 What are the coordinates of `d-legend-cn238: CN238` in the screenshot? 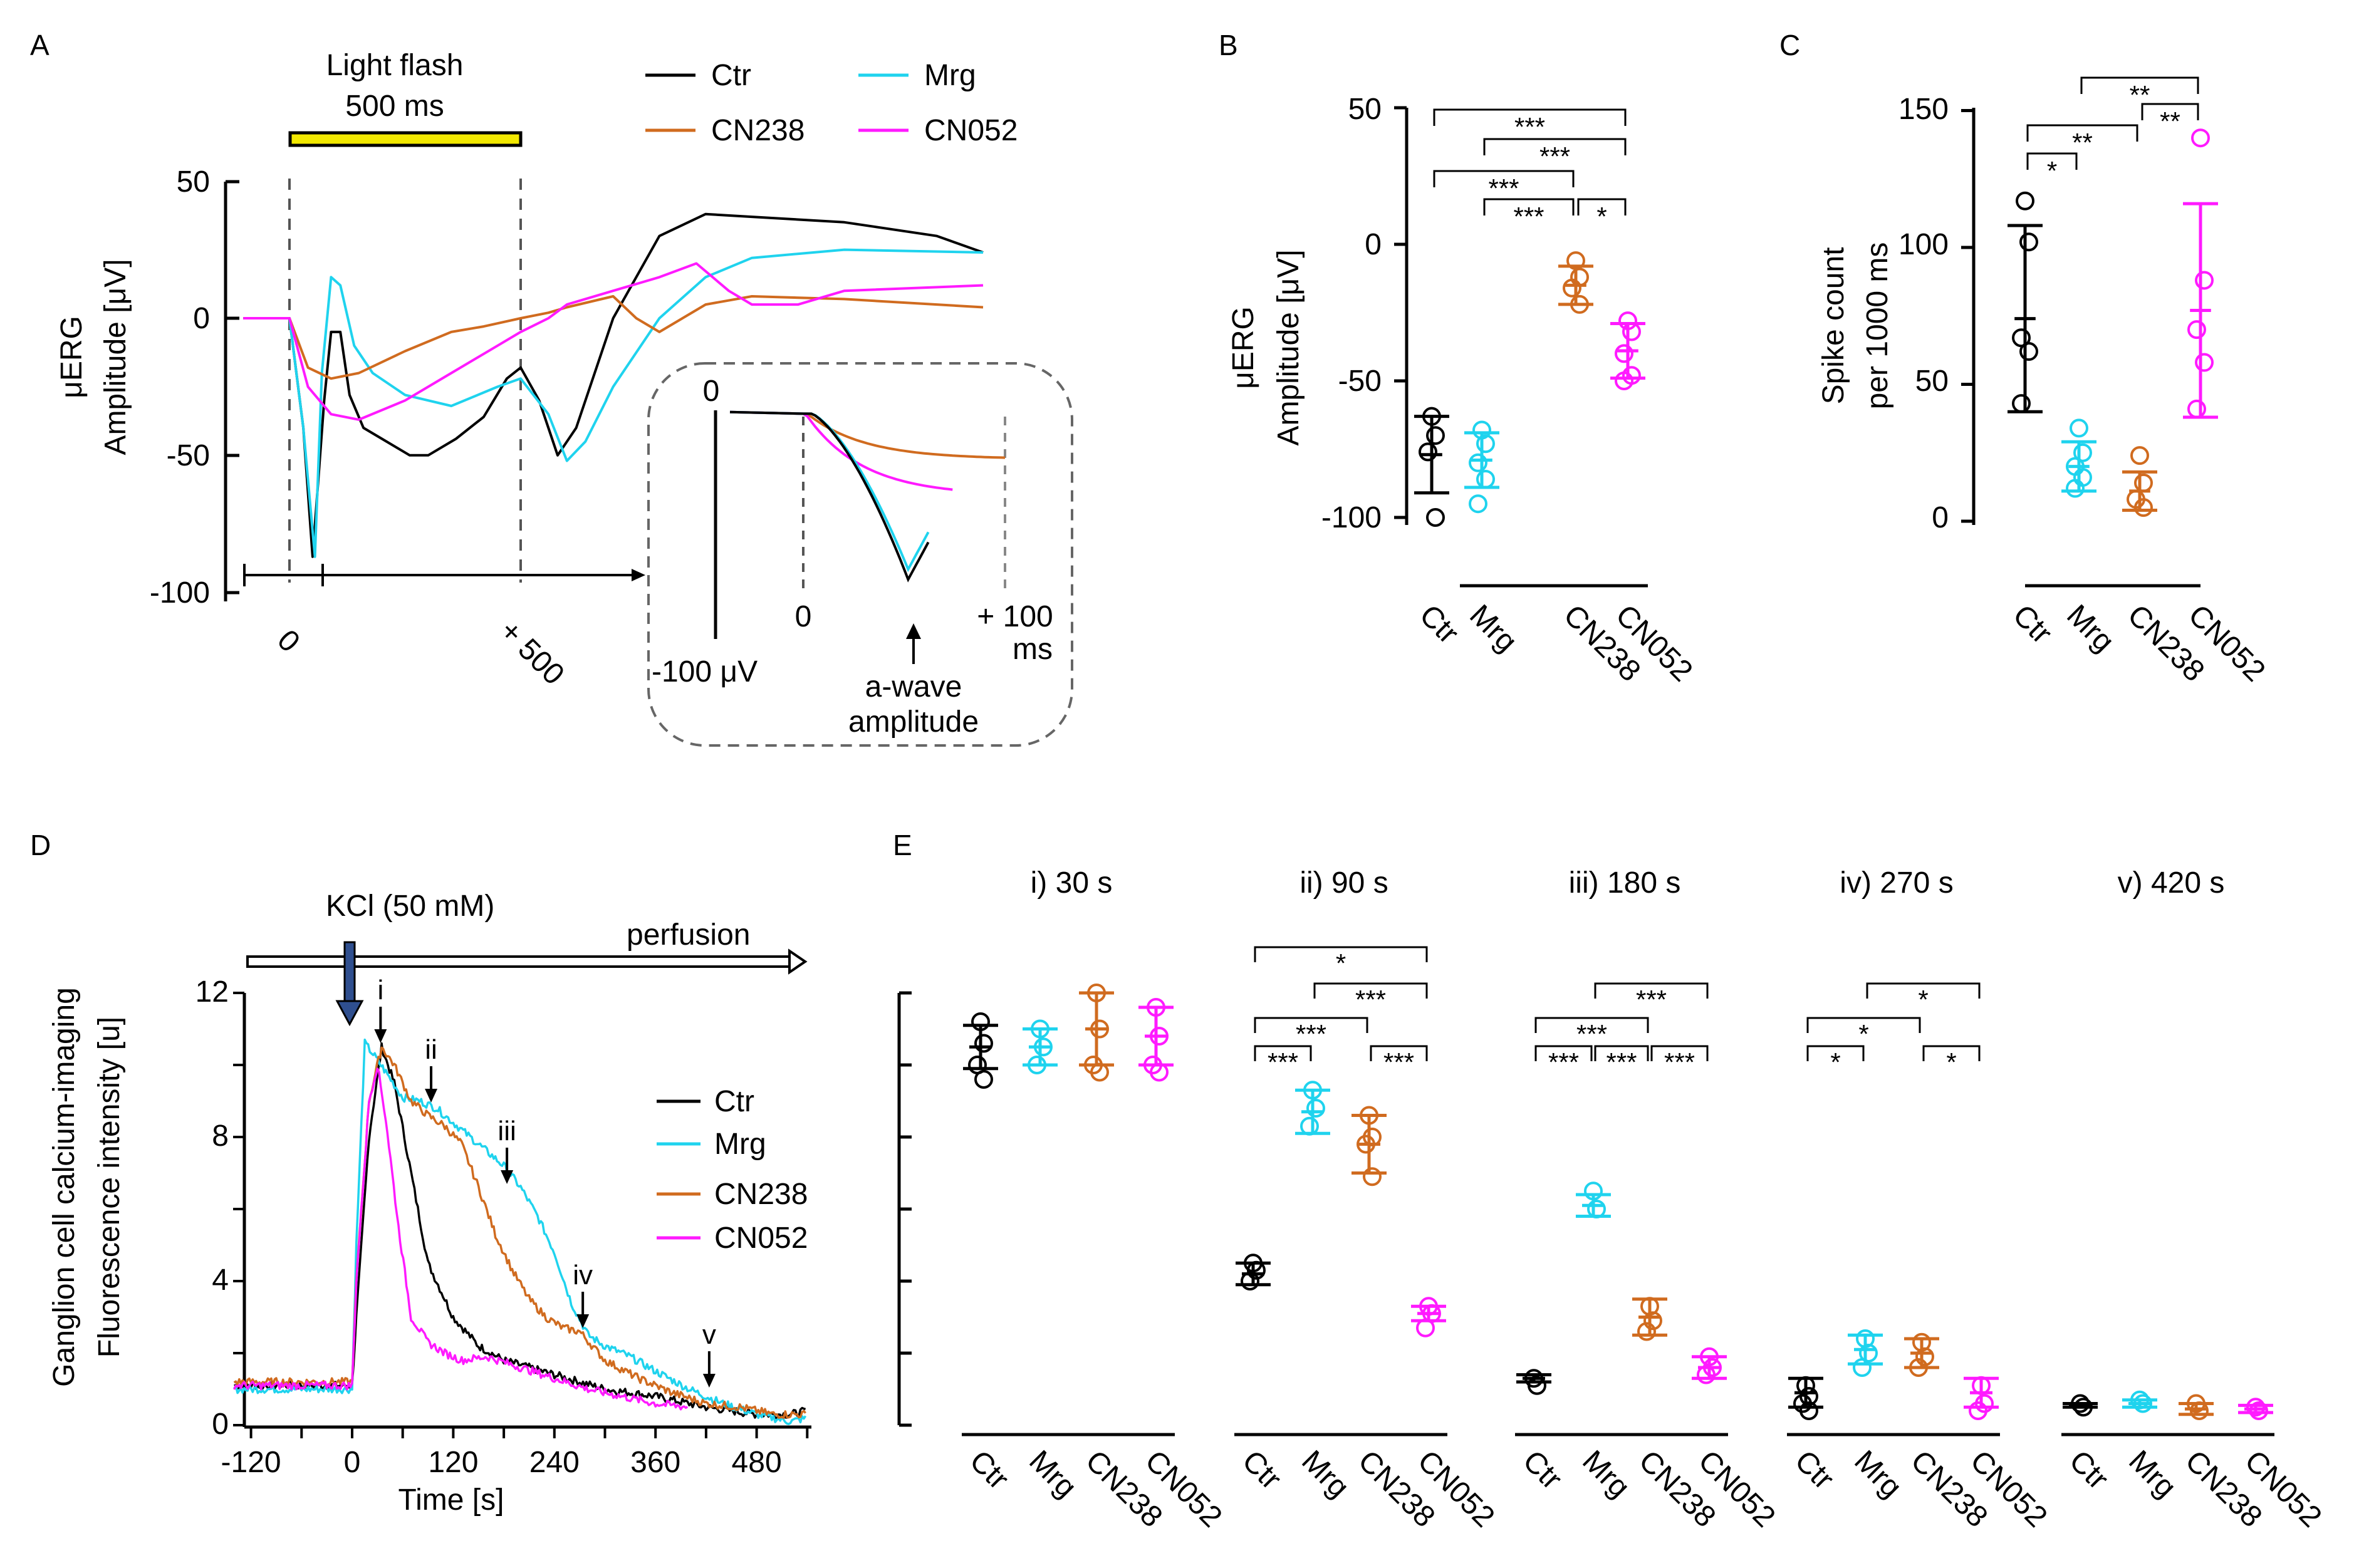 It's located at (761, 1194).